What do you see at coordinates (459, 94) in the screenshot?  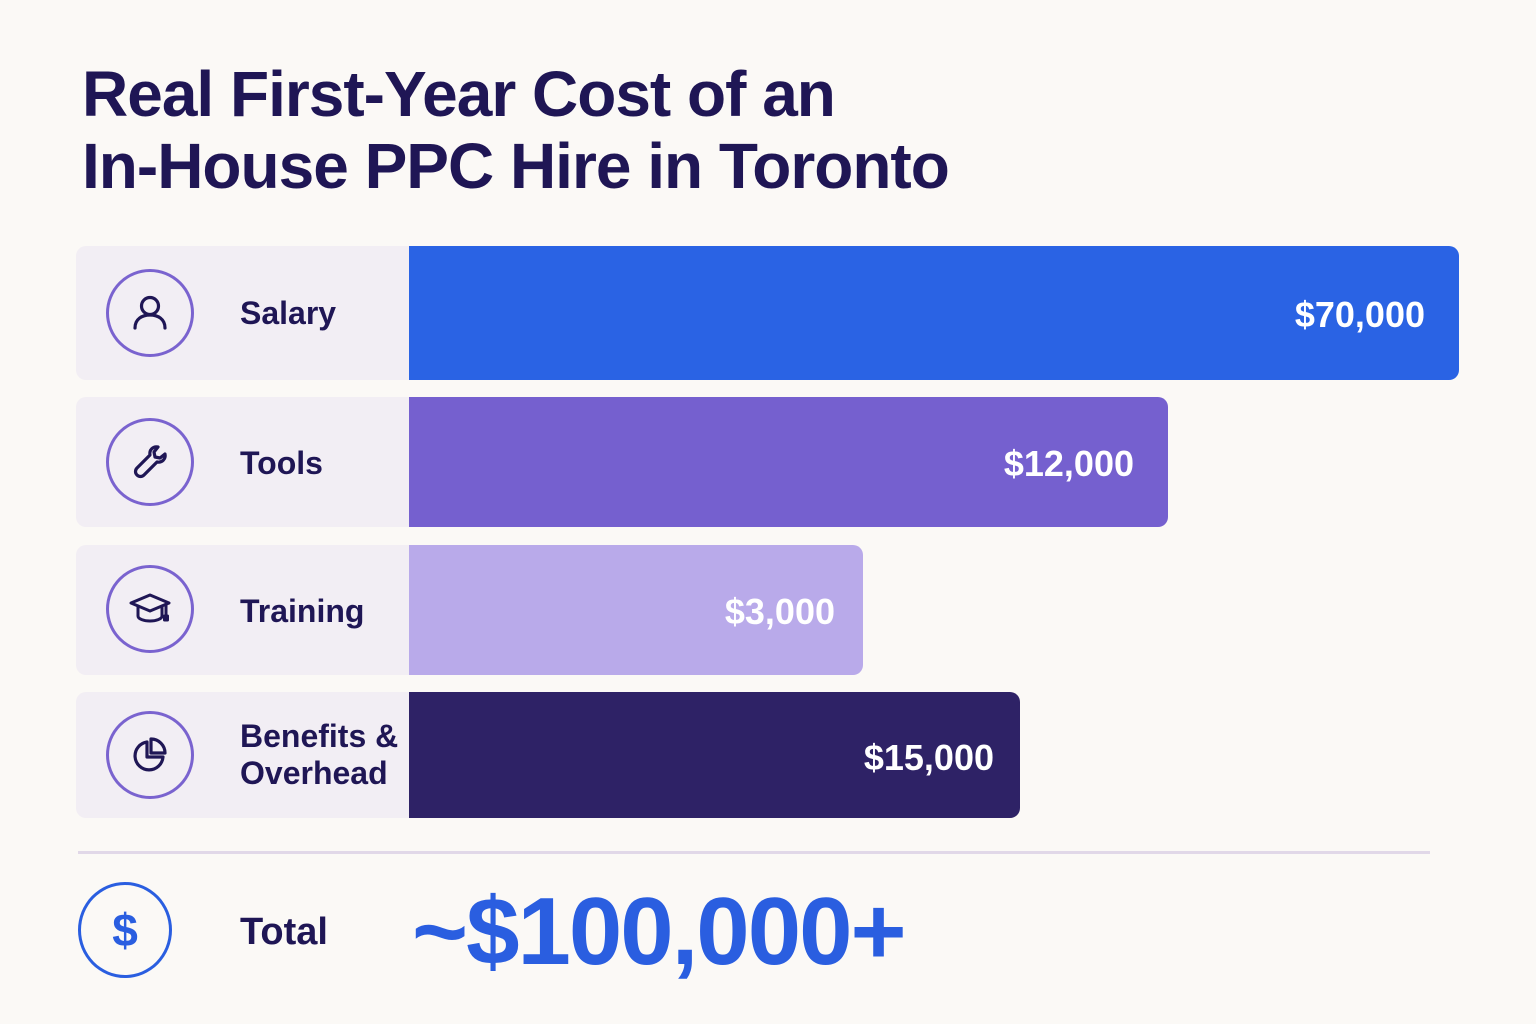 I see `title-line-1: Real First-Year Cost of an` at bounding box center [459, 94].